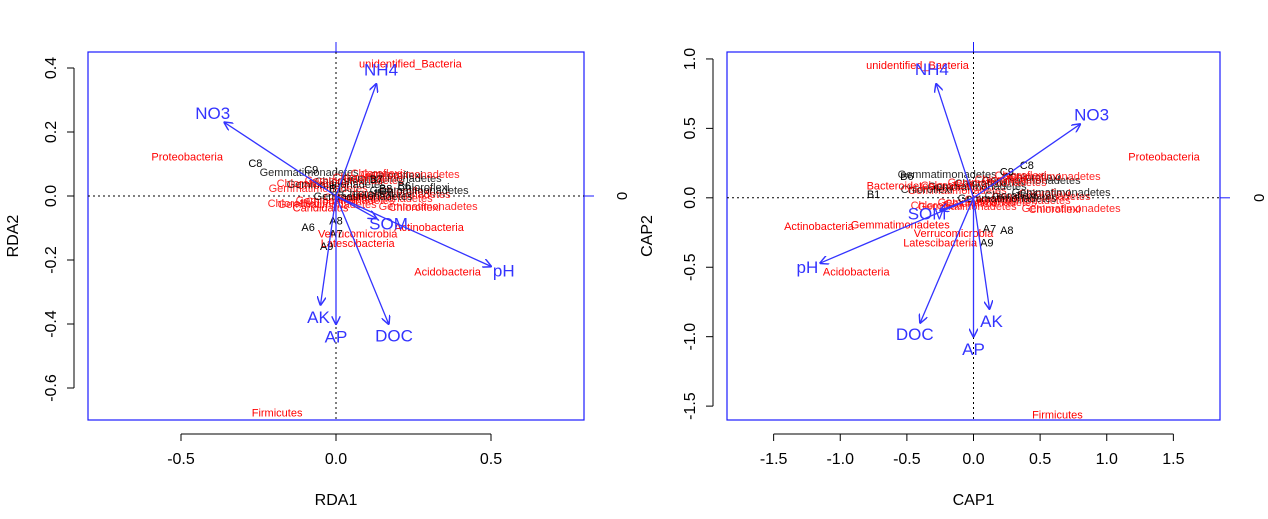  I want to click on taxon-label: Actinobacteria, so click(819, 227).